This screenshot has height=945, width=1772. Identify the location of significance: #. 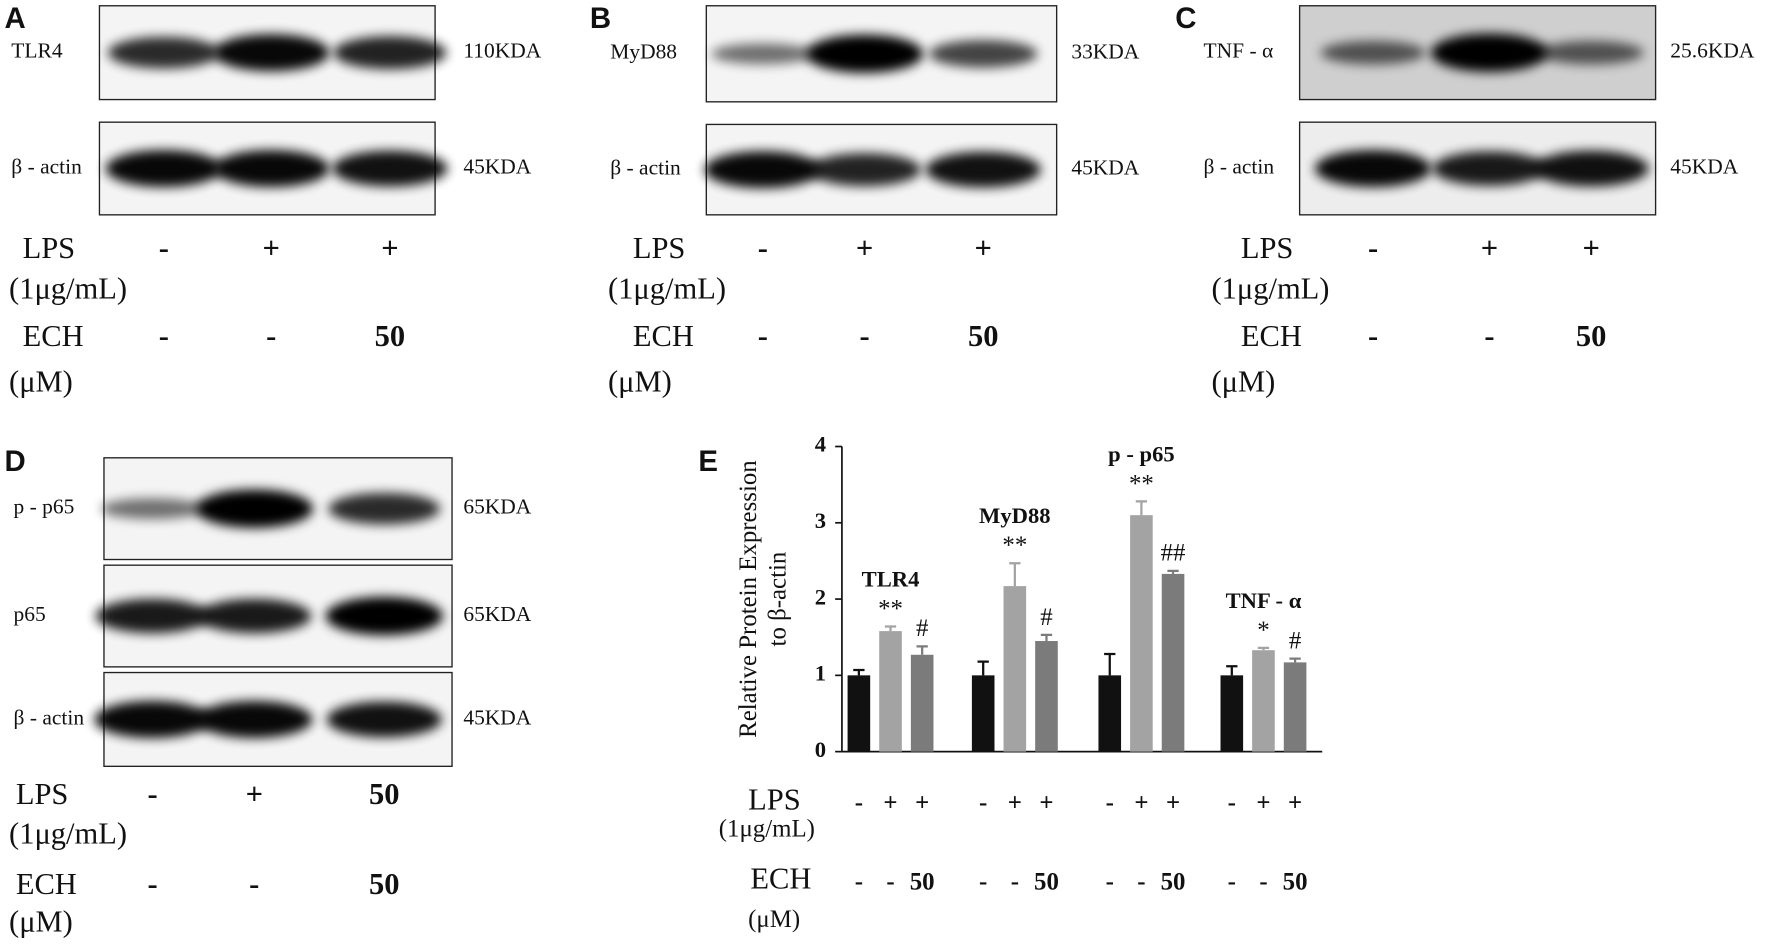
(1046, 617).